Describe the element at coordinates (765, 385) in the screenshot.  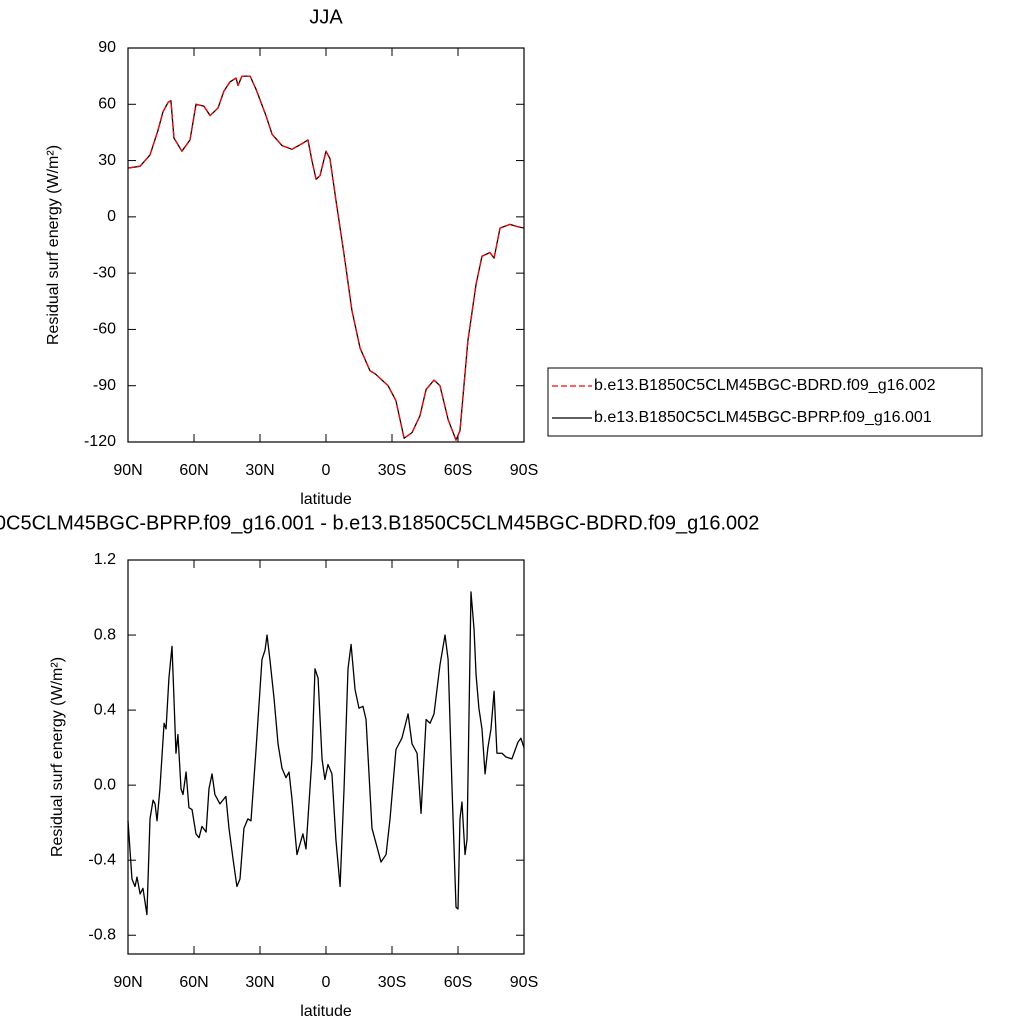
I see `legend-label: b.e13.B1850C5CLM45BGC-BDRD.f09_g16.002` at that location.